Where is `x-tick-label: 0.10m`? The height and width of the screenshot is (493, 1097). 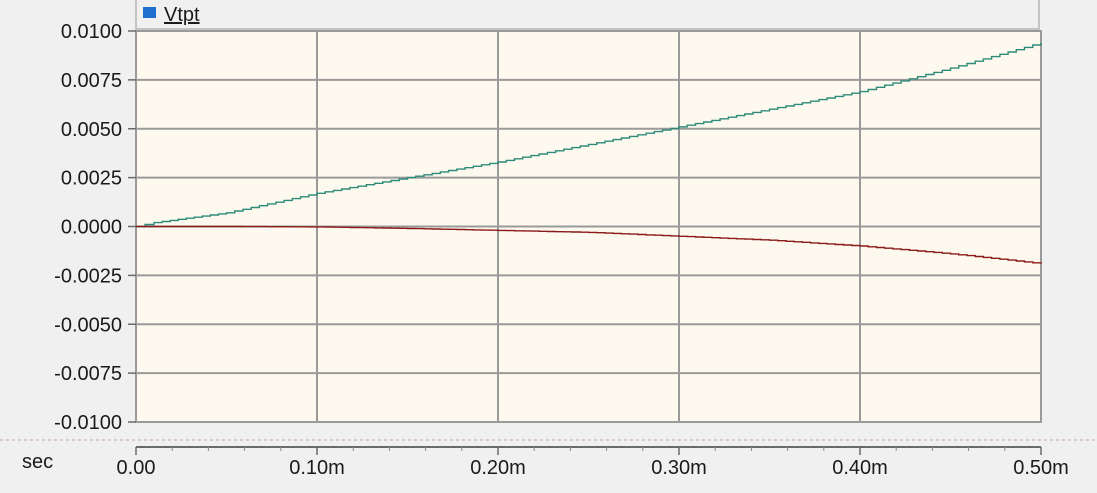 x-tick-label: 0.10m is located at coordinates (317, 468).